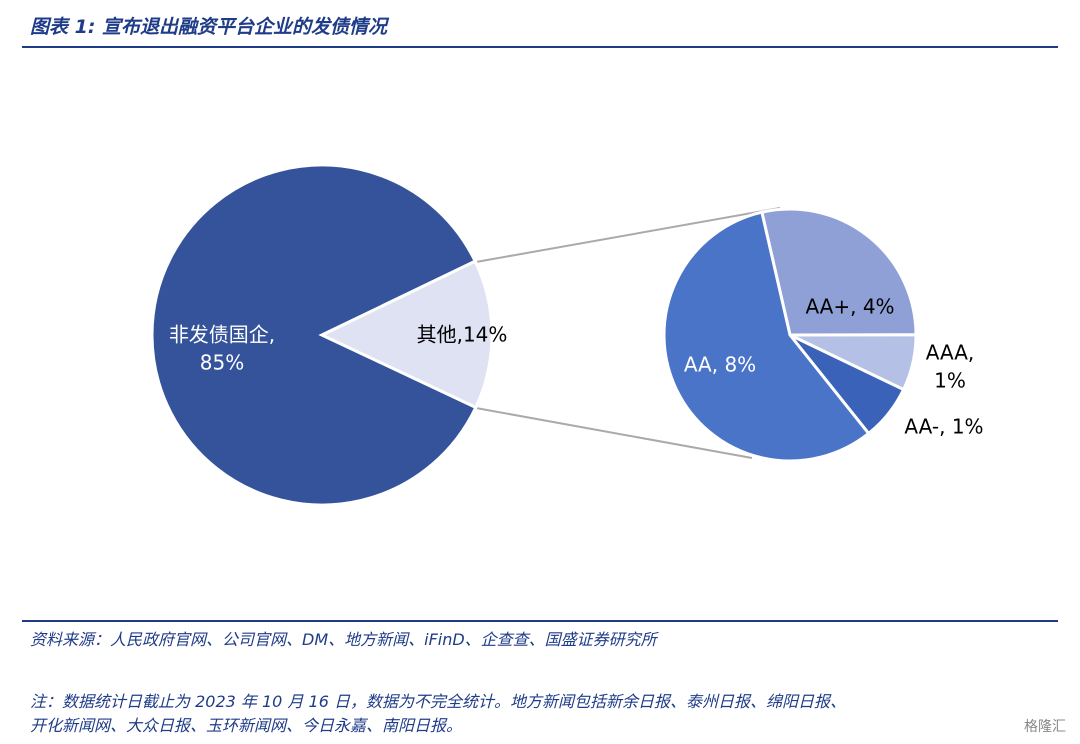 This screenshot has width=1080, height=744. Describe the element at coordinates (209, 27) in the screenshot. I see `title: 图表 1: 宣布退出融资平台企业的发债情况` at that location.